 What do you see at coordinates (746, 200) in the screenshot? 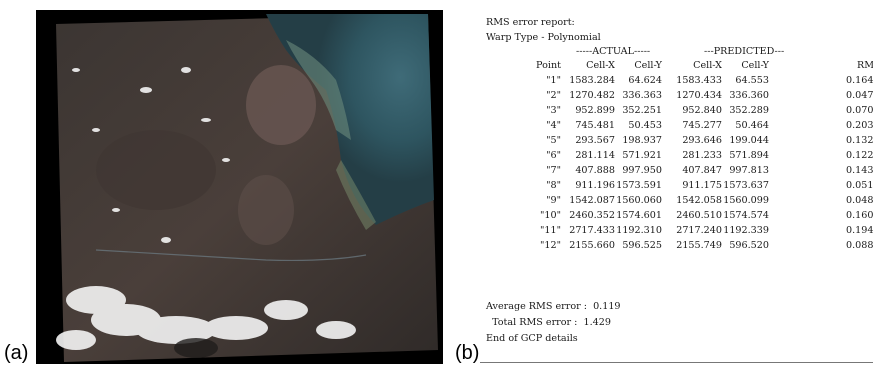
I see `cell-predicted-cell-y: 1560.099` at bounding box center [746, 200].